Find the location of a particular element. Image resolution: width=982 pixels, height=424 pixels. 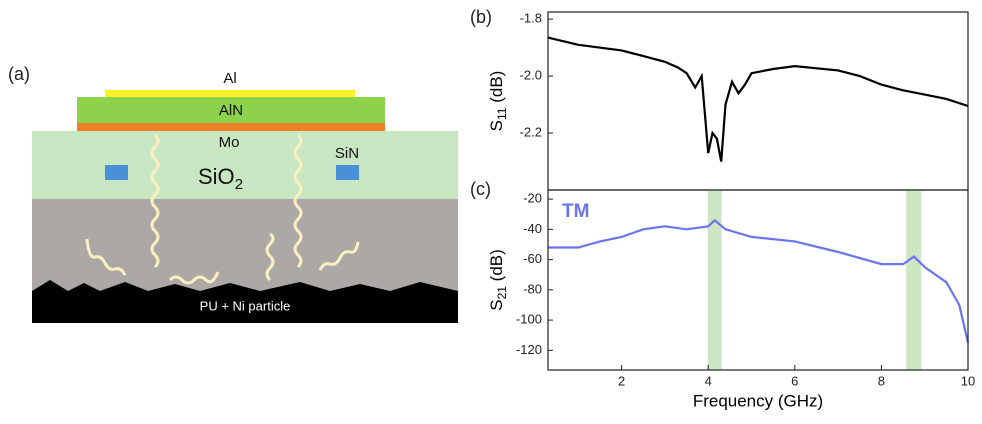

layer-label: SiN is located at coordinates (347, 153).